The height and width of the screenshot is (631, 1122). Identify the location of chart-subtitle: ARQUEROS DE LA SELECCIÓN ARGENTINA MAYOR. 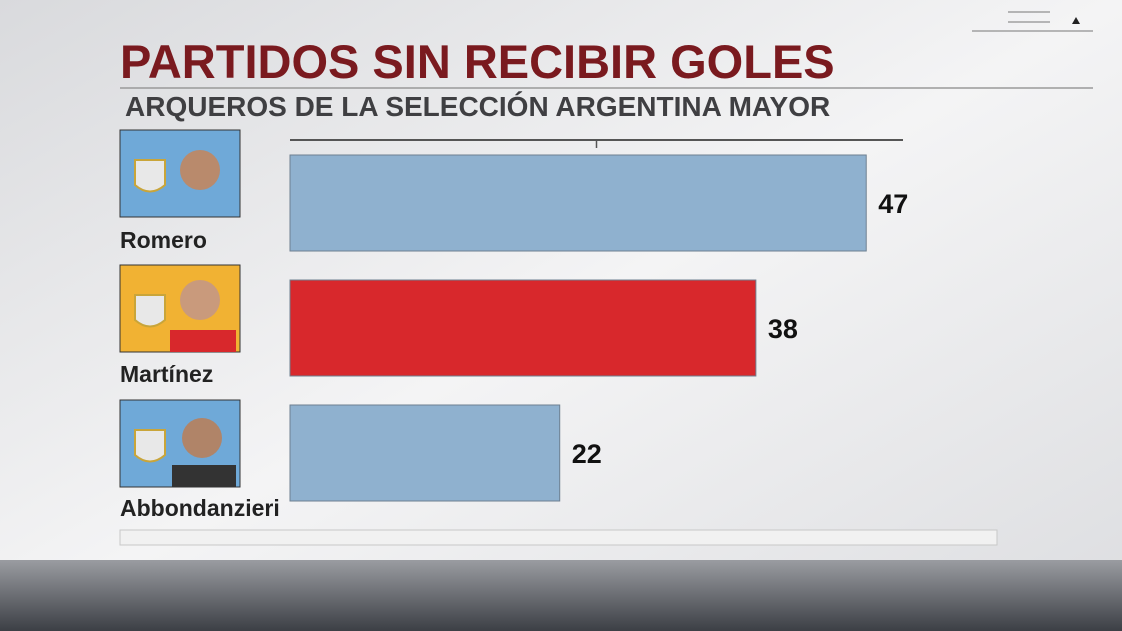
(477, 106).